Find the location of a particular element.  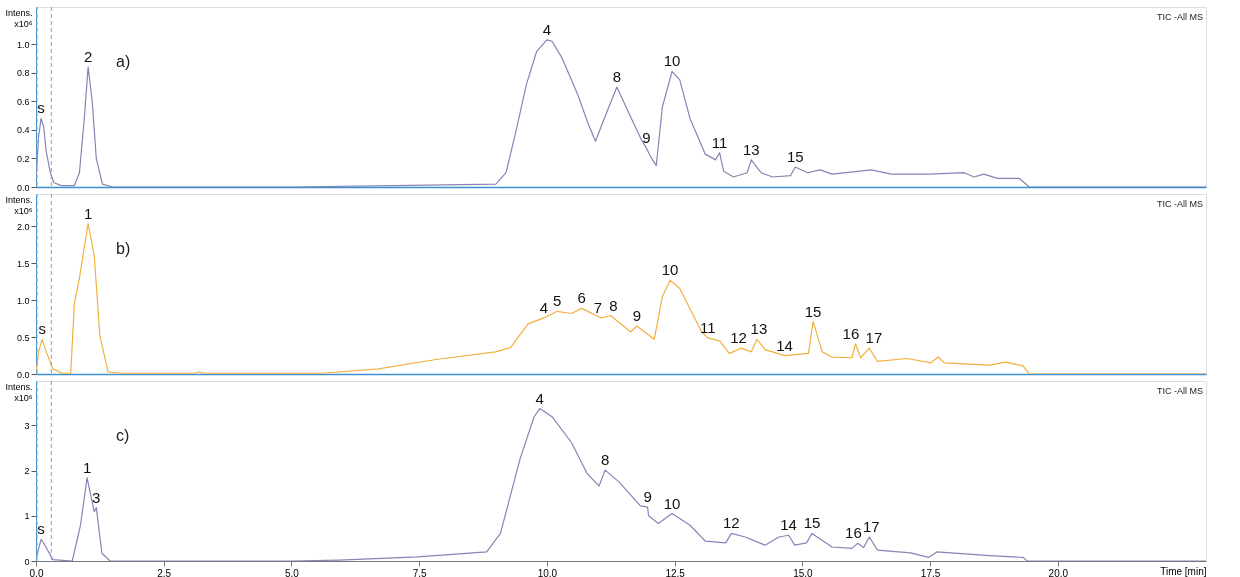

x-tick-label: 2.5 is located at coordinates (164, 572).